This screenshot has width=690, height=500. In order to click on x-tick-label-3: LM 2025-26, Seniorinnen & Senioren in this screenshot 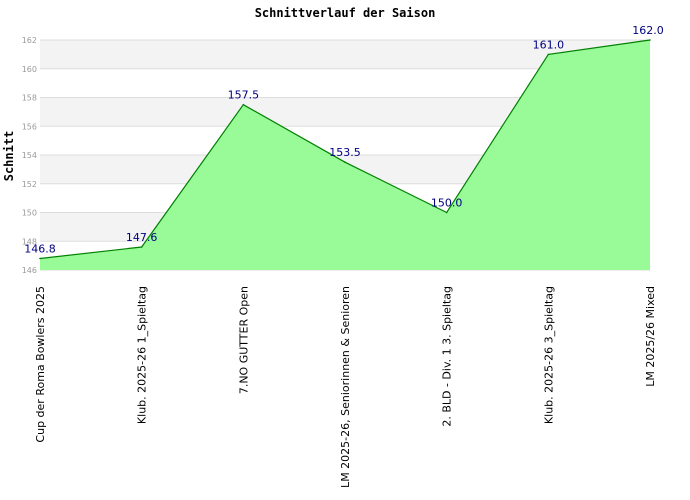, I will do `click(345, 387)`.